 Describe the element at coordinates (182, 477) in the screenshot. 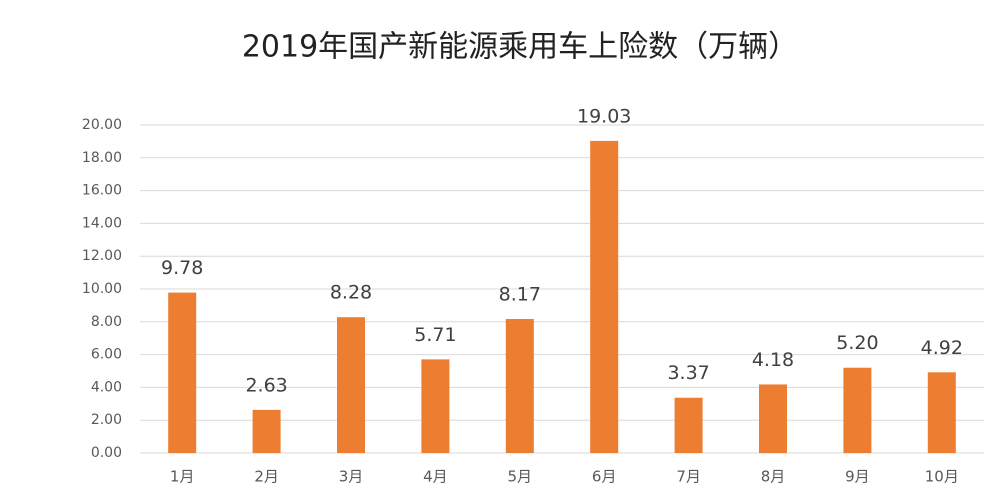

I see `x-tick-label: 1月` at that location.